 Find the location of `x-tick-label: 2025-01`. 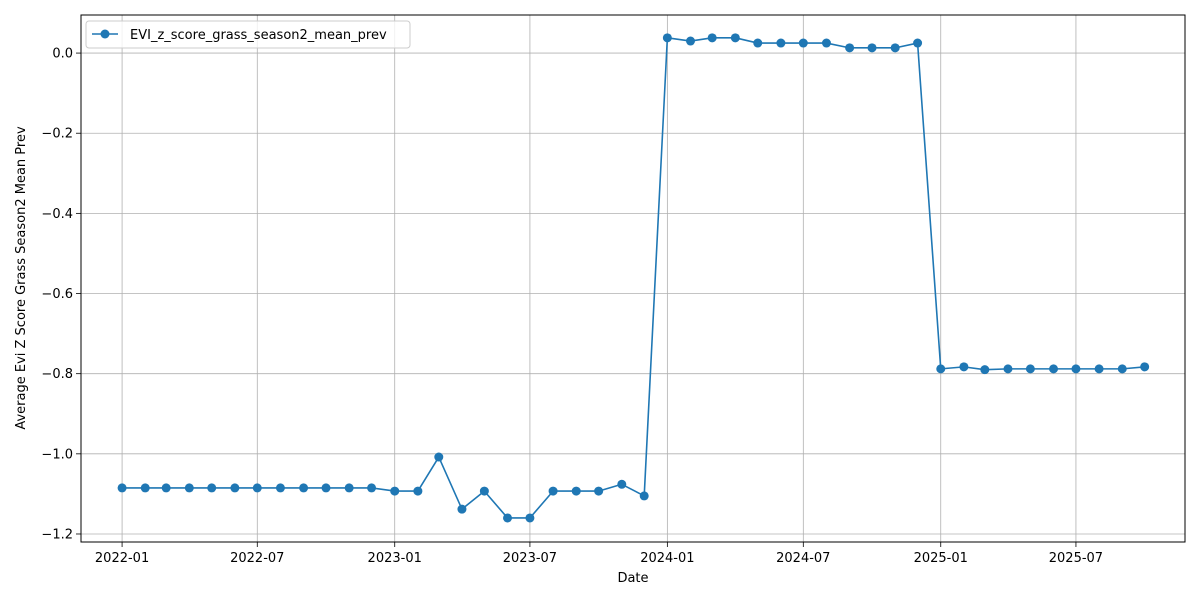

x-tick-label: 2025-01 is located at coordinates (941, 558).